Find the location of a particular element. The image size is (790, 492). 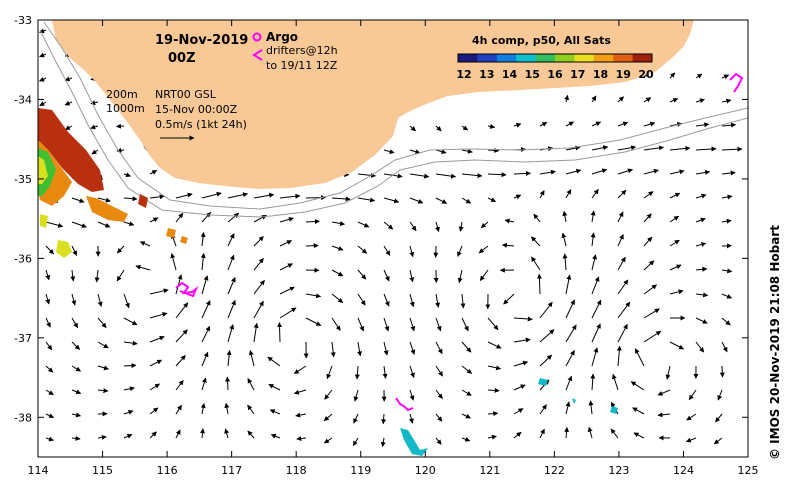

argo-legend-label: Argo is located at coordinates (282, 37).